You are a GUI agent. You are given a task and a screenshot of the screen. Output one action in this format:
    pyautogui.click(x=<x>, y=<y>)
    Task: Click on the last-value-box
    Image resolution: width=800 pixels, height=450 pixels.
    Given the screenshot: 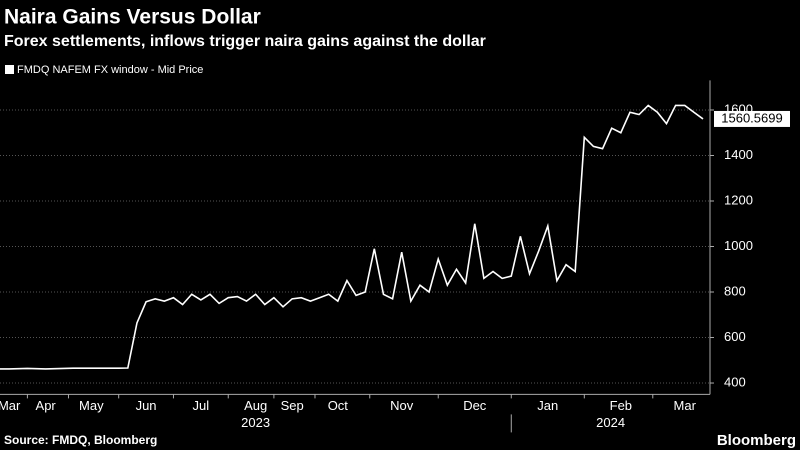 What is the action you would take?
    pyautogui.click(x=752, y=118)
    